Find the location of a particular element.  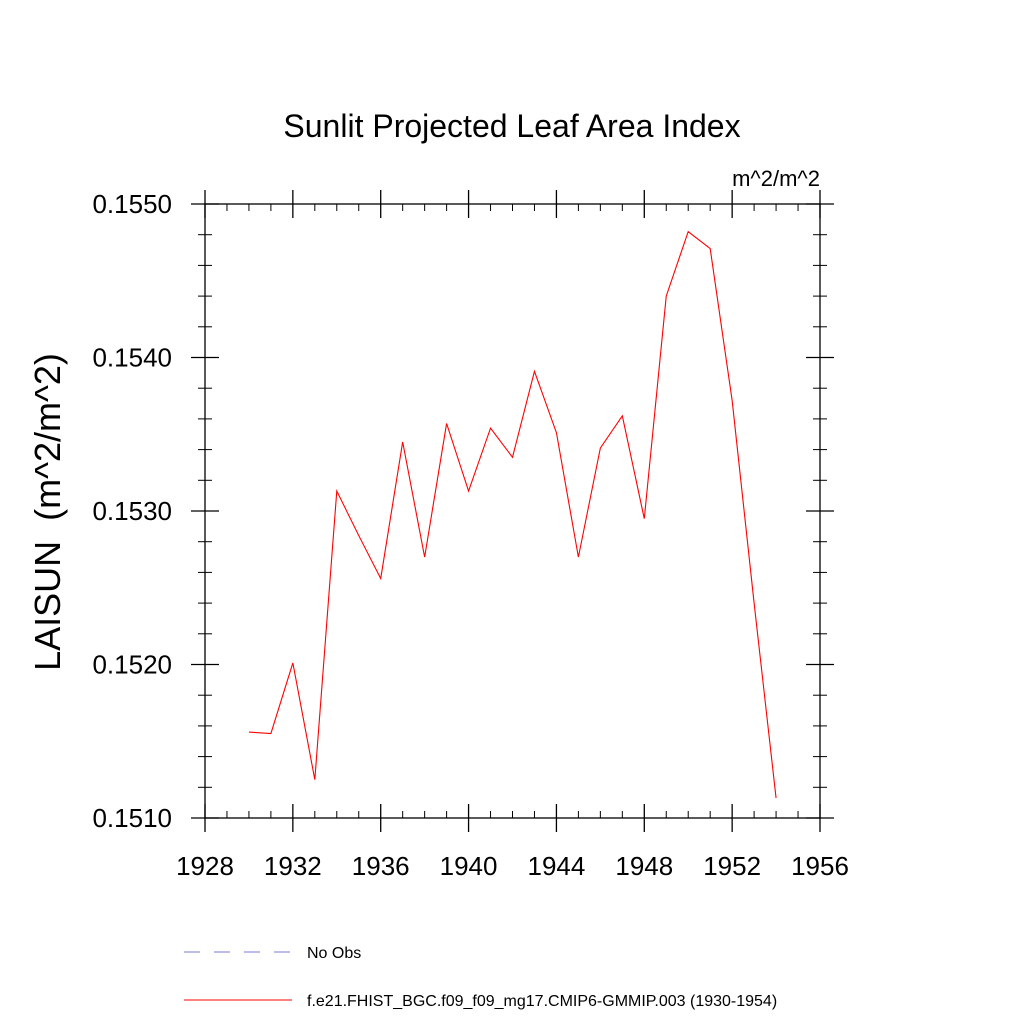

x-tick-label: 1932 is located at coordinates (293, 866).